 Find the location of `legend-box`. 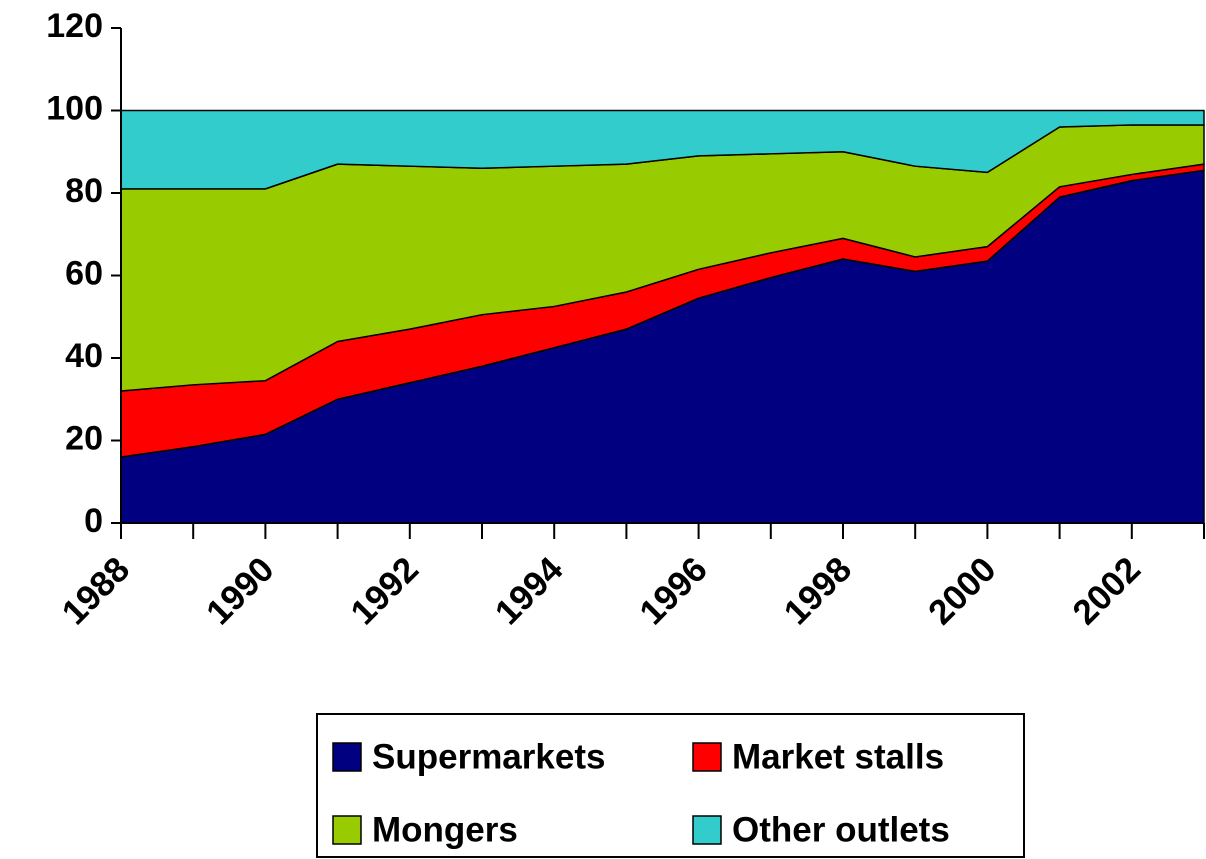

legend-box is located at coordinates (670, 785).